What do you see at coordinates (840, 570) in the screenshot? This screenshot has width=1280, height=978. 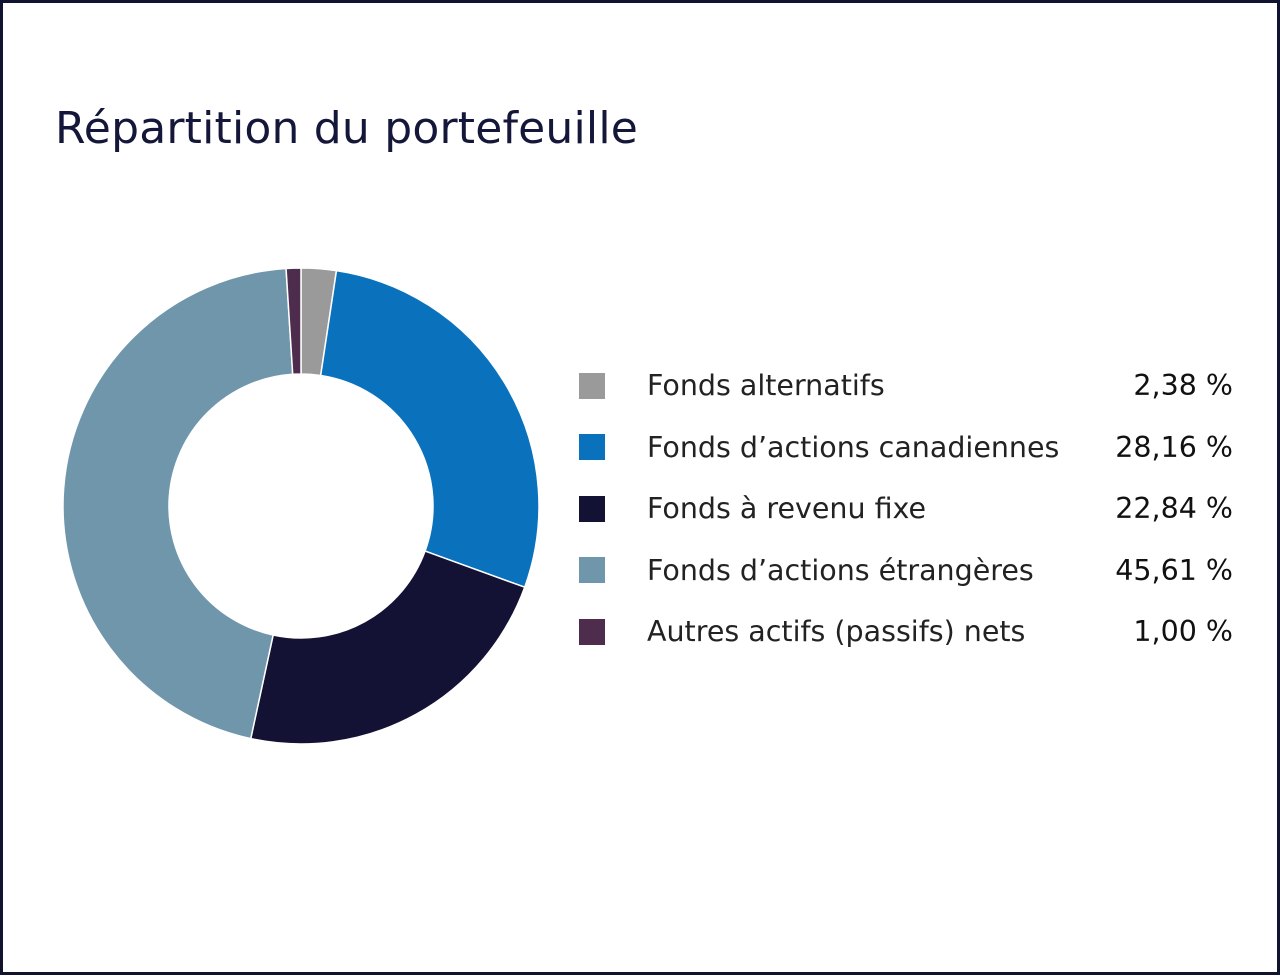 I see `legend-label: Fonds d’actions étrangères` at bounding box center [840, 570].